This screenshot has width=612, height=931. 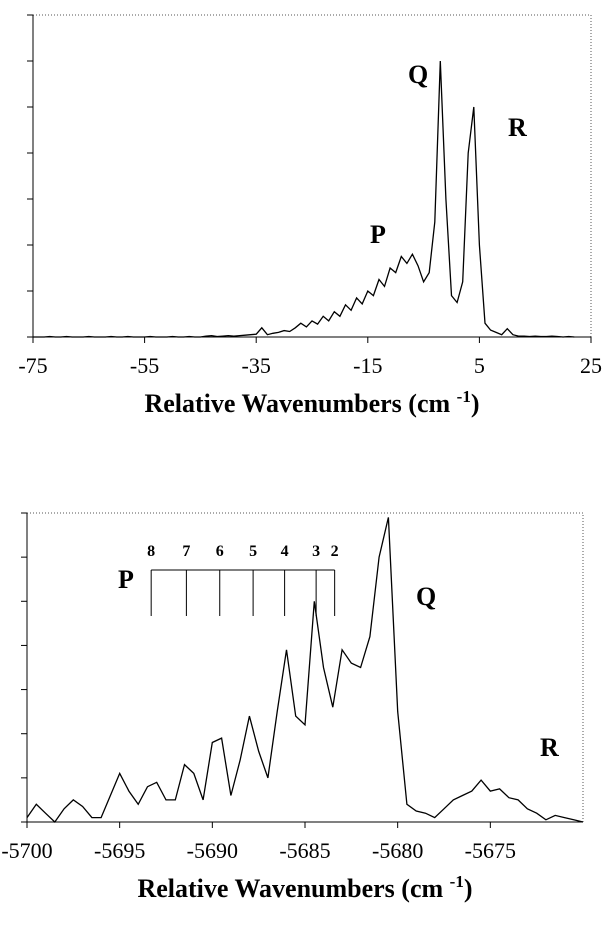 I want to click on ladder-label: 6, so click(x=220, y=551).